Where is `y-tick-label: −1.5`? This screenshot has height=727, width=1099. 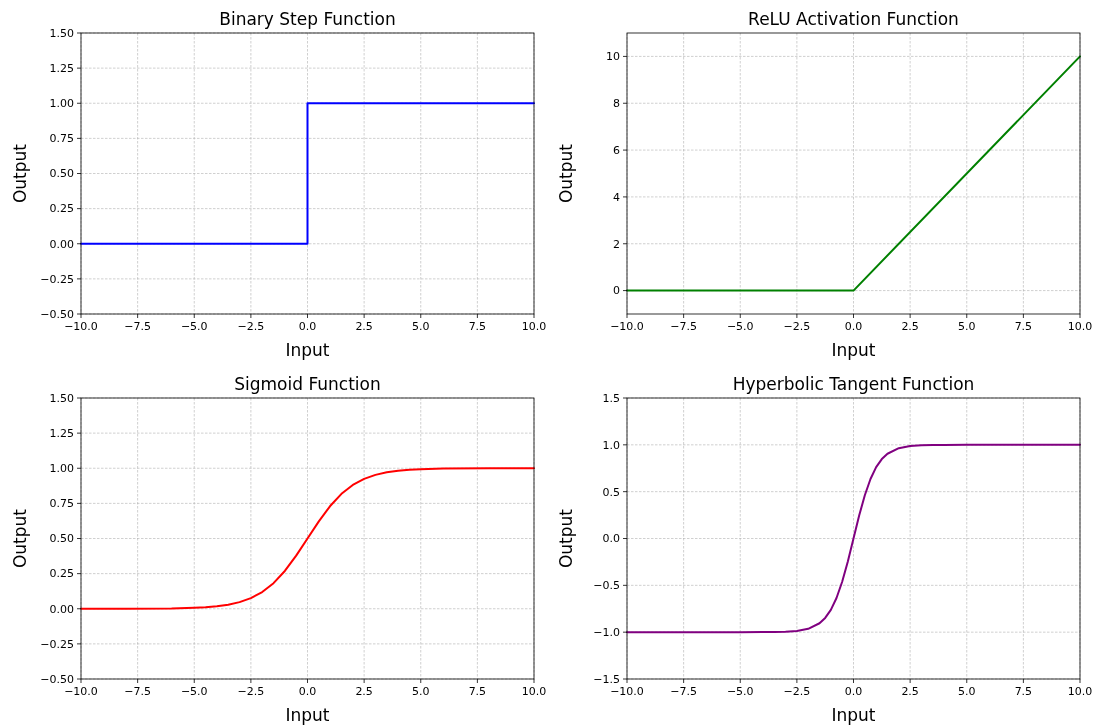
y-tick-label: −1.5 is located at coordinates (606, 679).